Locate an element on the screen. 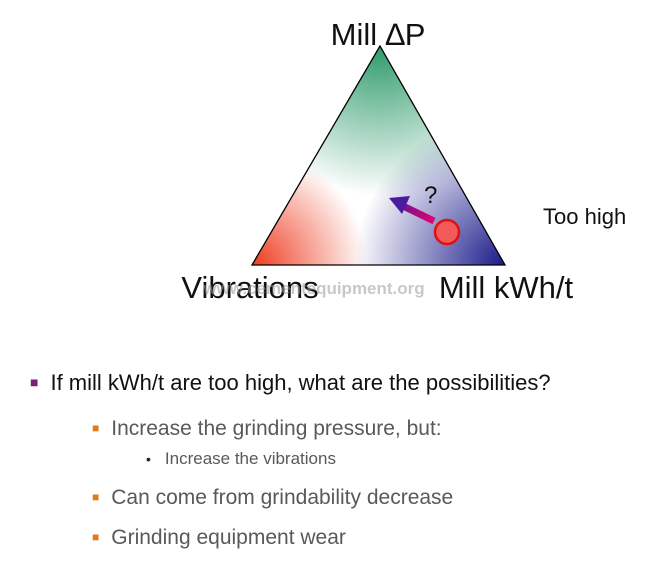 The height and width of the screenshot is (574, 669). top-vertex-label: Mill ∆P is located at coordinates (378, 34).